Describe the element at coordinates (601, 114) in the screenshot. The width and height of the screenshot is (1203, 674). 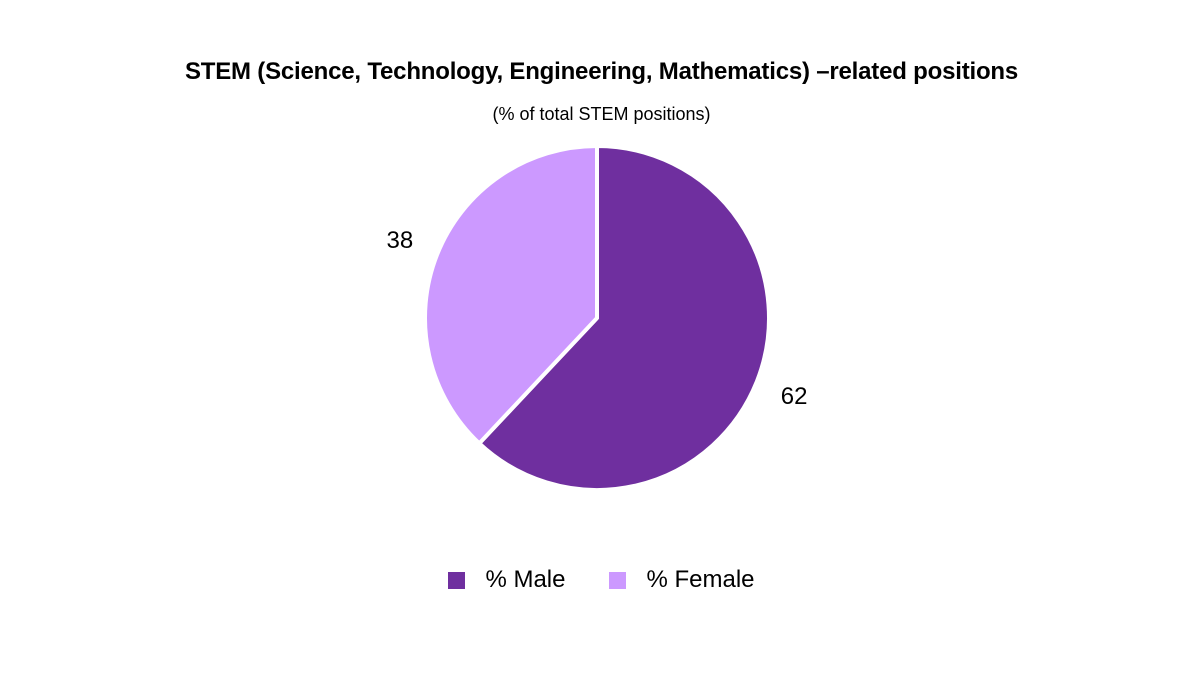
I see `chart-subtitle: (% of total STEM positions)` at that location.